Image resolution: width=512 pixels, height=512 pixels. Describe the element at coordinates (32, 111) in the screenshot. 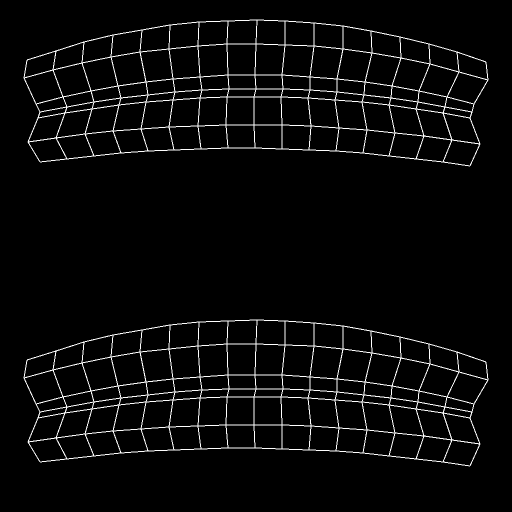

I see `upper-mesh-left-cap` at that location.